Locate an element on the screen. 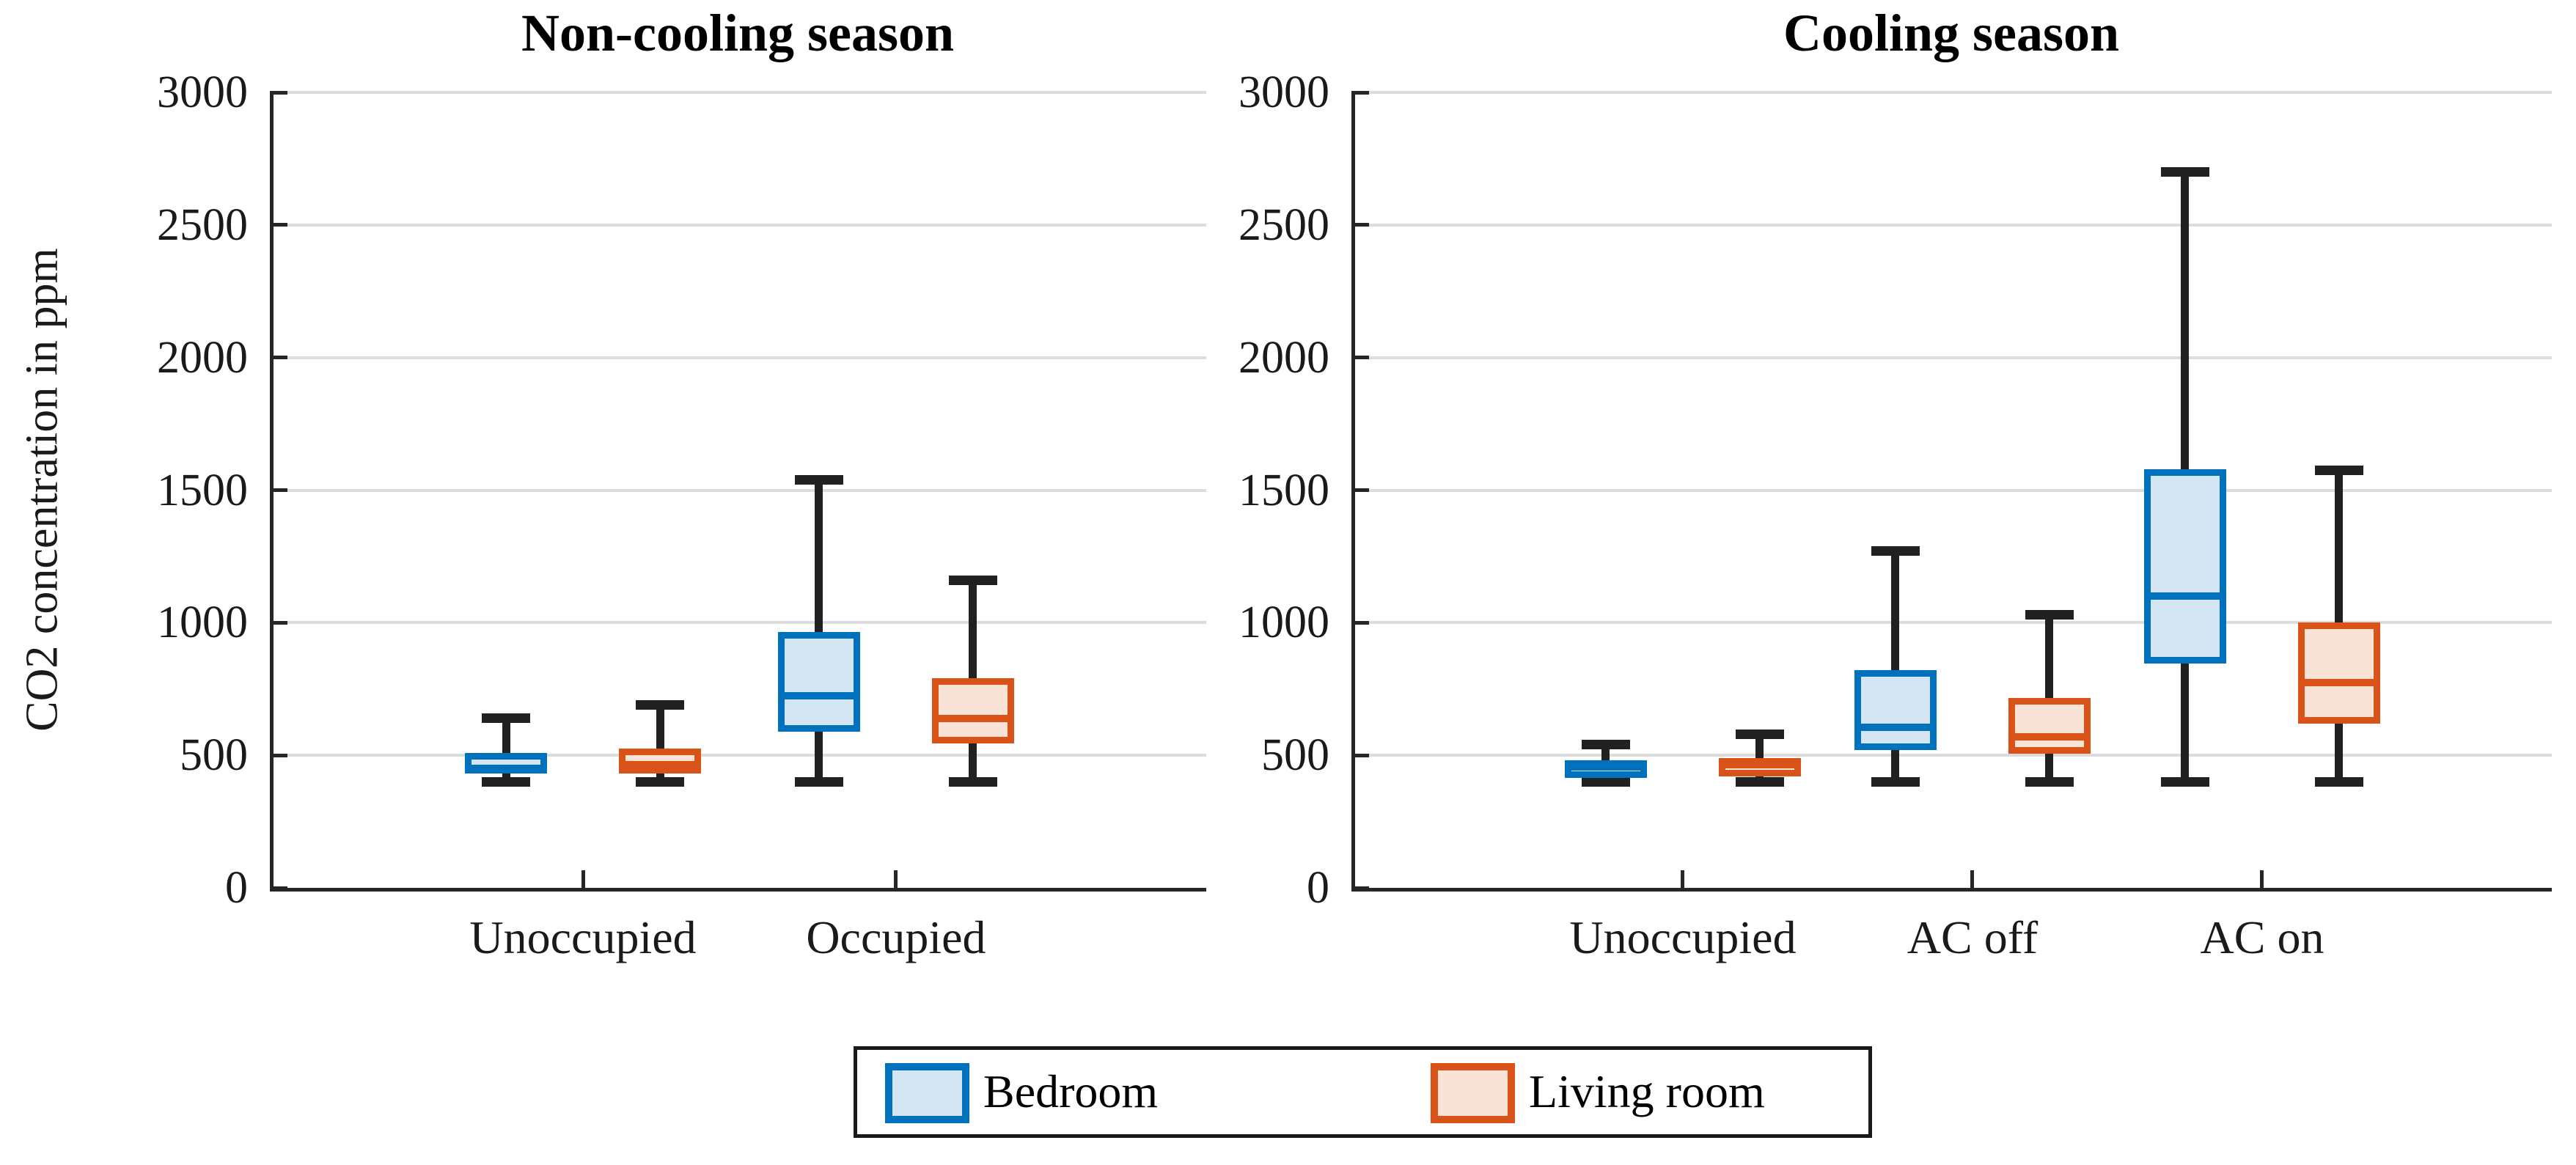 This screenshot has width=2576, height=1165. whisker-living-room-ac-off is located at coordinates (2050, 698).